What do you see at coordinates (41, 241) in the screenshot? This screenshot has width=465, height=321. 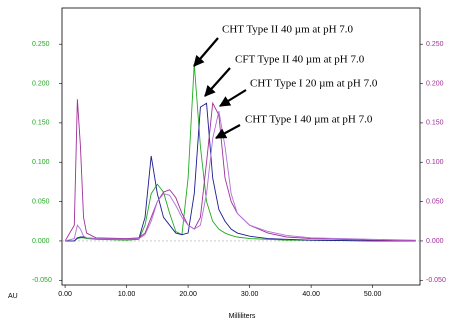 I see `y-tick-label: 0.000` at bounding box center [41, 241].